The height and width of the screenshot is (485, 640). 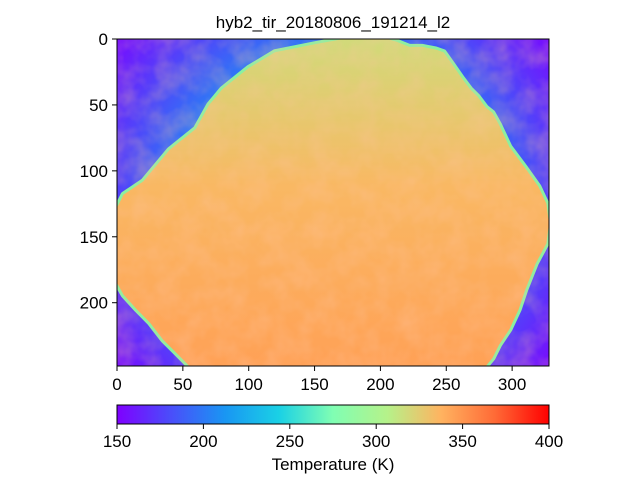 What do you see at coordinates (333, 464) in the screenshot?
I see `colorbar-label: Temperature (K)` at bounding box center [333, 464].